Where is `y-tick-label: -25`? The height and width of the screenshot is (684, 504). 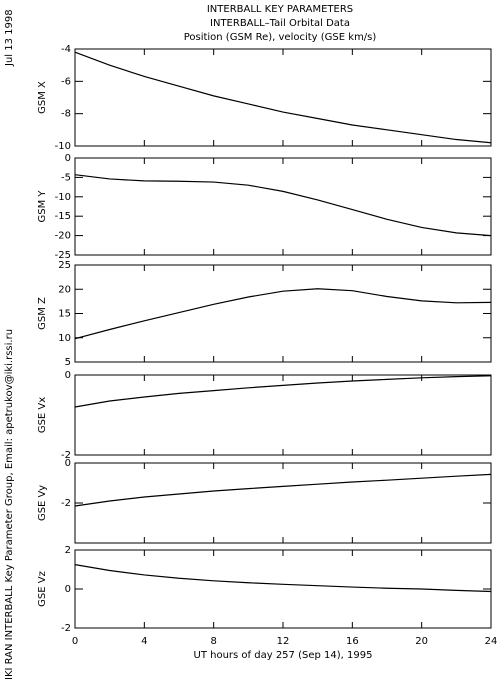
y-tick-label: -25 is located at coordinates (63, 255).